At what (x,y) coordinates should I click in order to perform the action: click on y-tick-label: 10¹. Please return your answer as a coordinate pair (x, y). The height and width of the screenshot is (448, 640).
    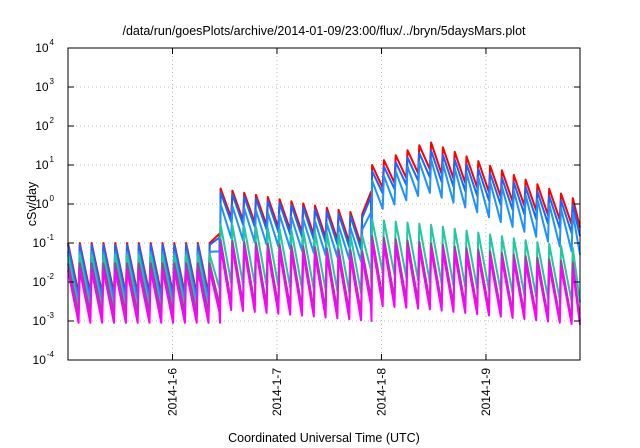
    Looking at the image, I should click on (44, 163).